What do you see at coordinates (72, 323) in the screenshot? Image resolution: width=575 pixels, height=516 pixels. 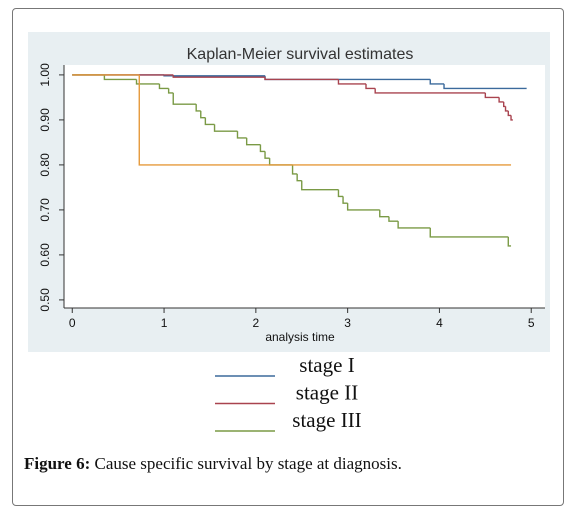 I see `x-tick-label: 0` at bounding box center [72, 323].